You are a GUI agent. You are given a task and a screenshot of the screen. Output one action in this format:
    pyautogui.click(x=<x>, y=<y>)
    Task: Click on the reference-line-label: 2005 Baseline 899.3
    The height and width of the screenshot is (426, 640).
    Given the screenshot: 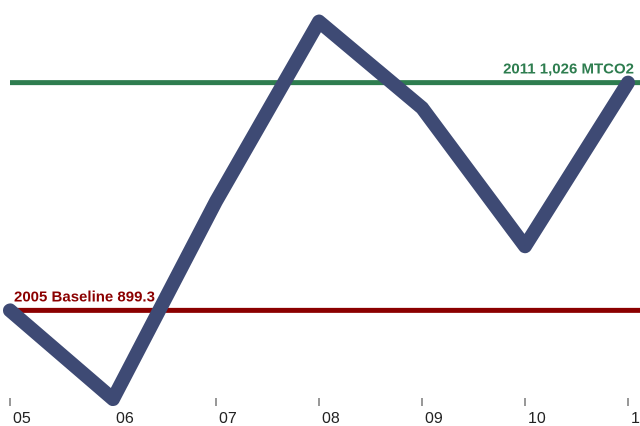 What is the action you would take?
    pyautogui.click(x=84, y=296)
    